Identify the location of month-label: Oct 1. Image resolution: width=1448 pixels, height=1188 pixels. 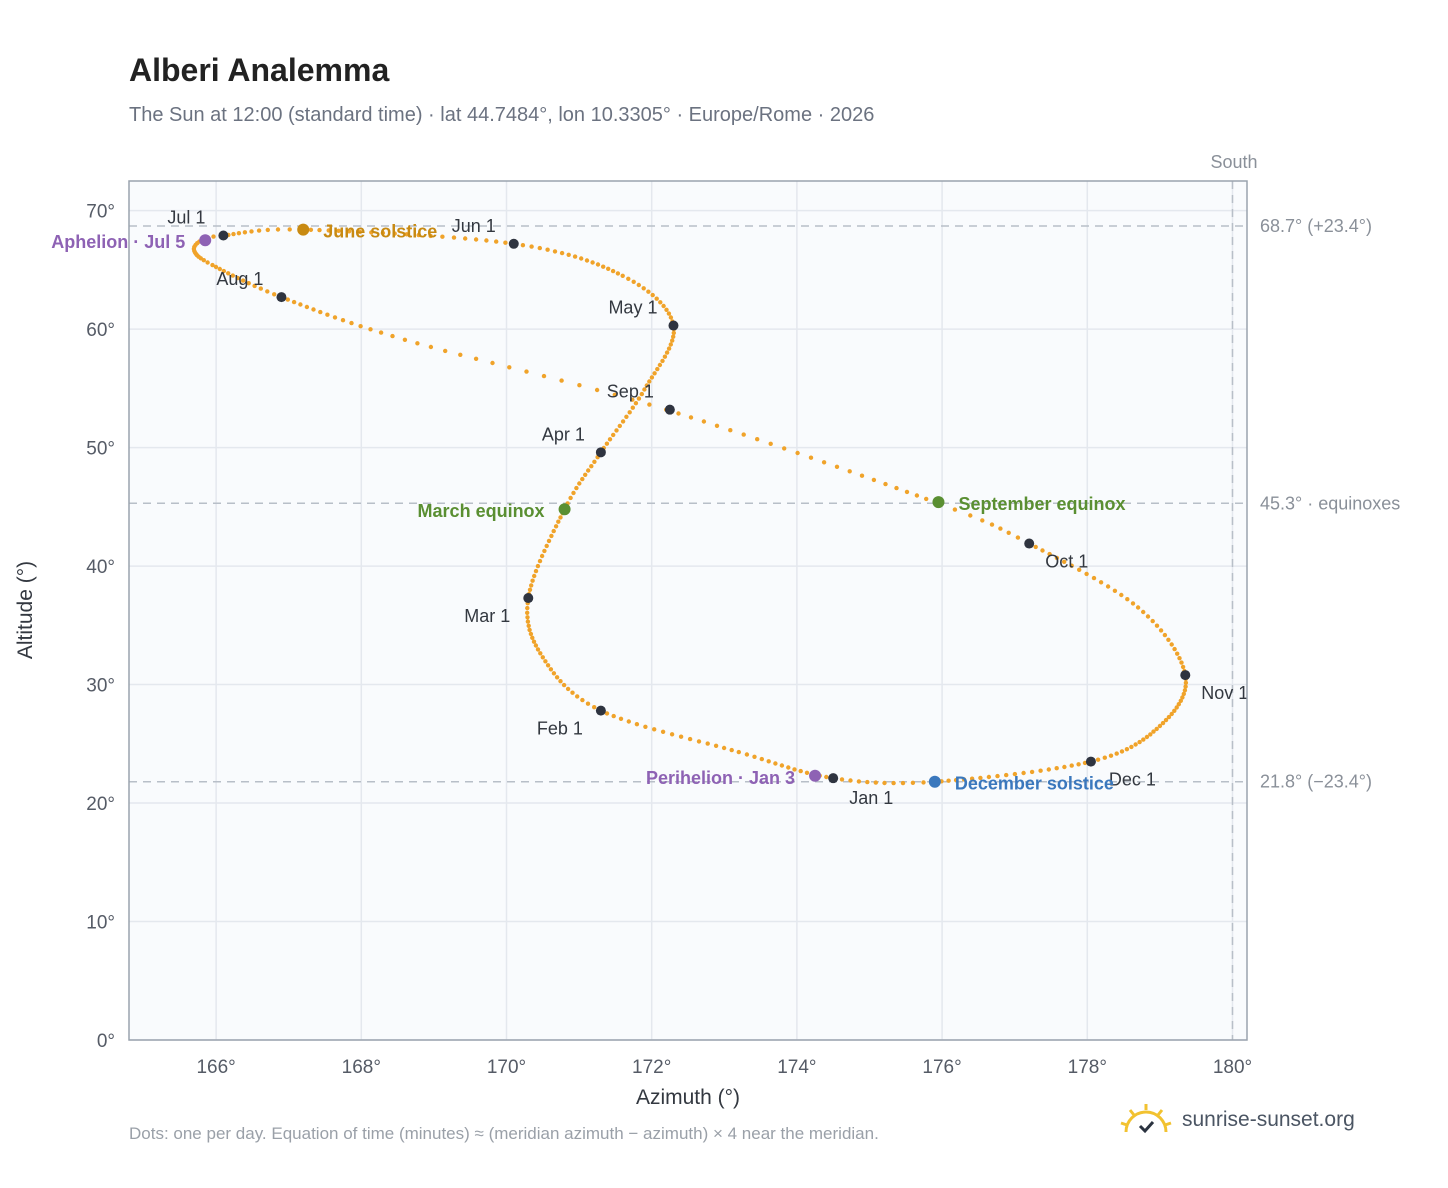
(1066, 562).